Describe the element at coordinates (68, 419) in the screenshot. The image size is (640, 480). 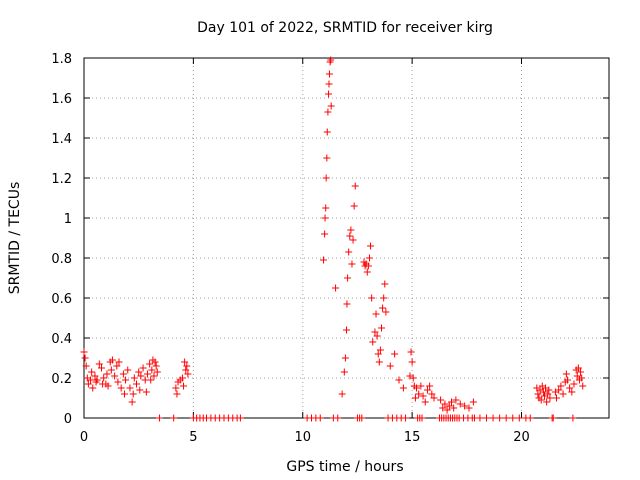
I see `y-tick-label: 0` at that location.